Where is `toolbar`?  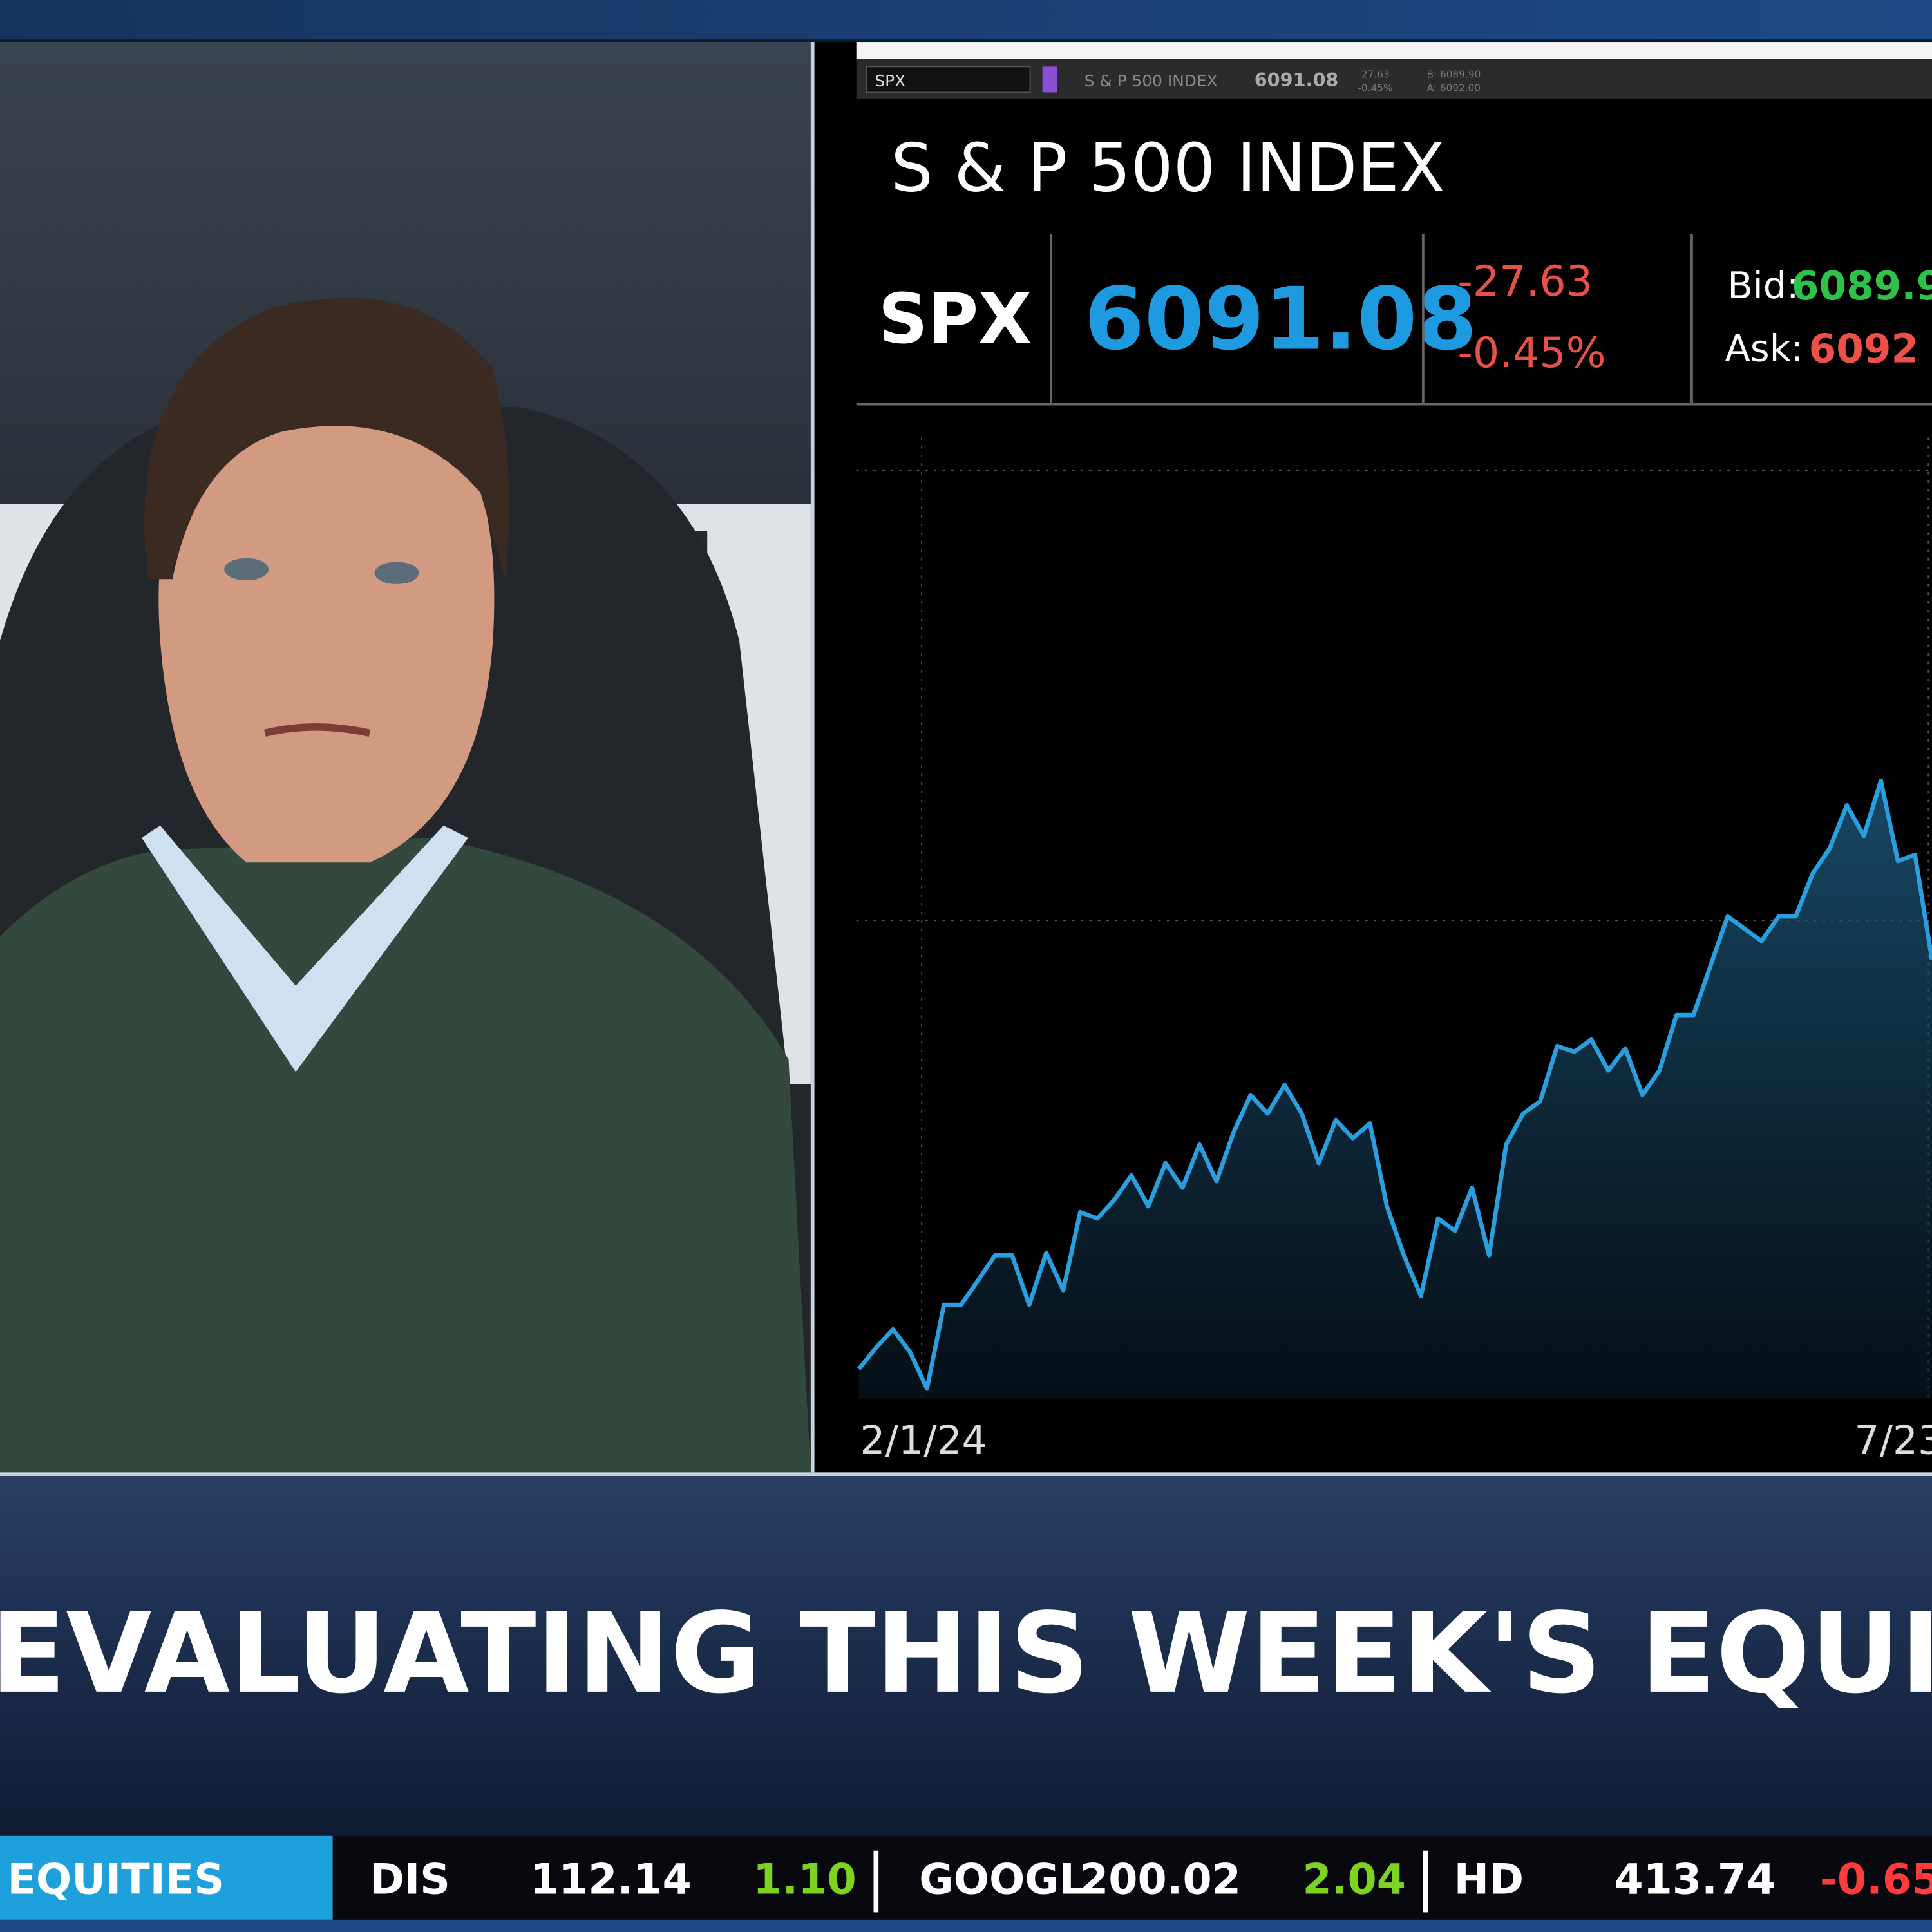
toolbar is located at coordinates (1394, 79).